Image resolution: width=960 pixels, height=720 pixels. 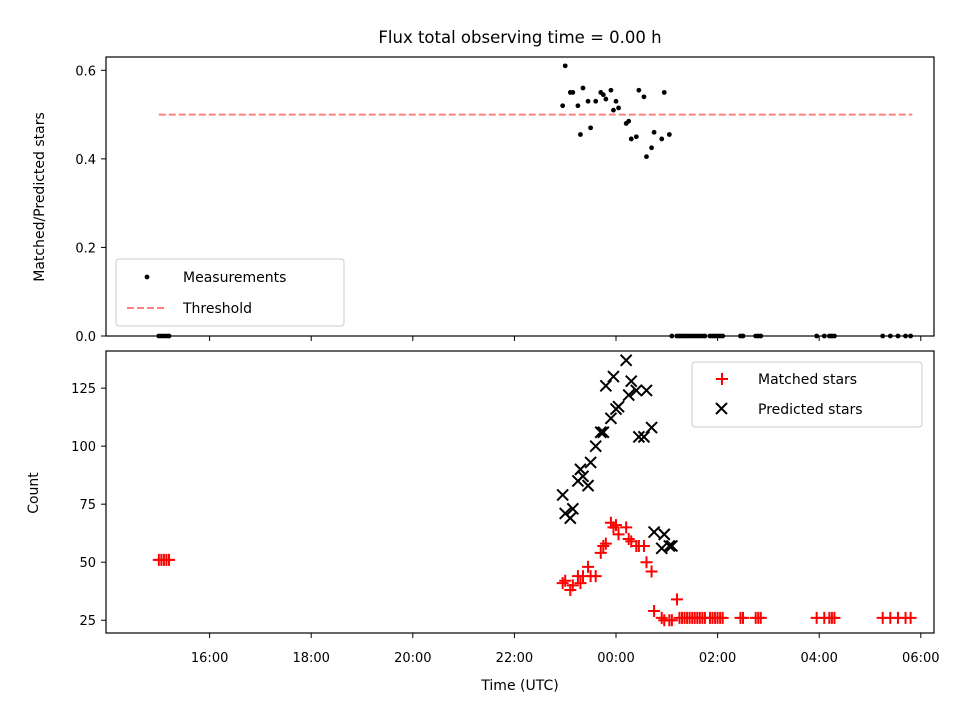 I want to click on legend-predicted-label: Predicted stars, so click(x=810, y=410).